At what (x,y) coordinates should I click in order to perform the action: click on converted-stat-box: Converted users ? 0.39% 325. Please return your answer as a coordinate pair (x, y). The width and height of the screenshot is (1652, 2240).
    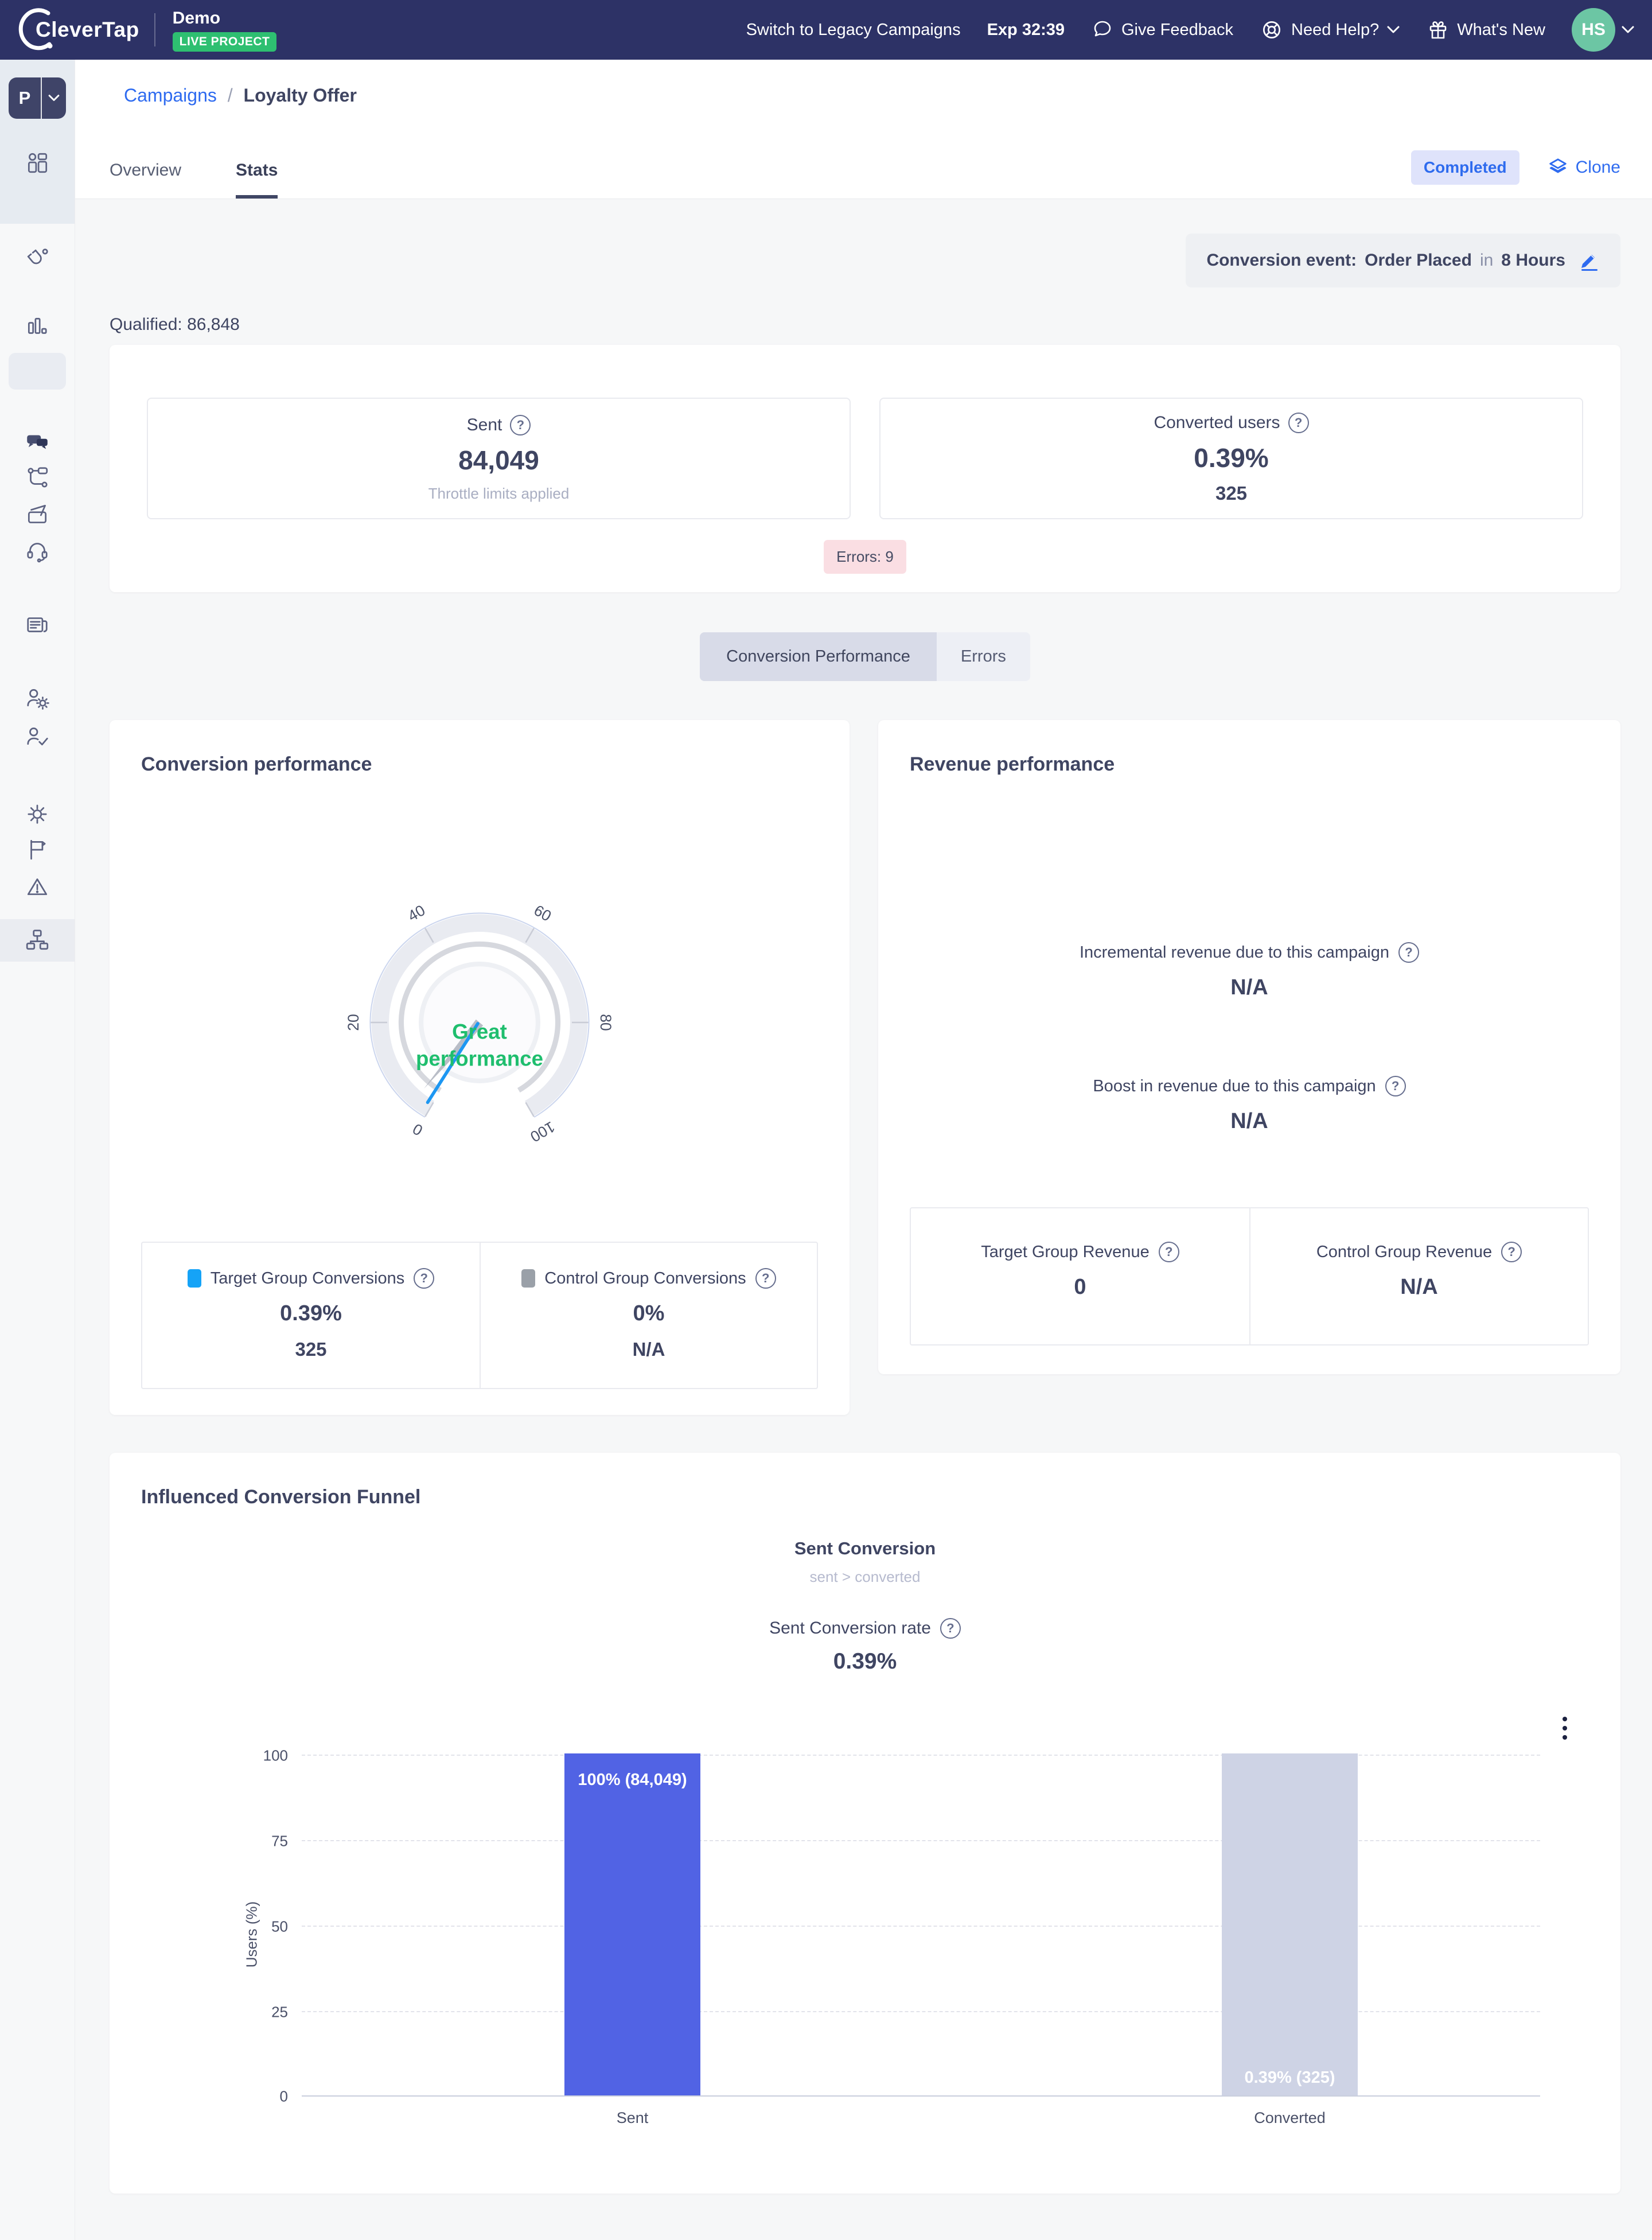
    Looking at the image, I should click on (1231, 458).